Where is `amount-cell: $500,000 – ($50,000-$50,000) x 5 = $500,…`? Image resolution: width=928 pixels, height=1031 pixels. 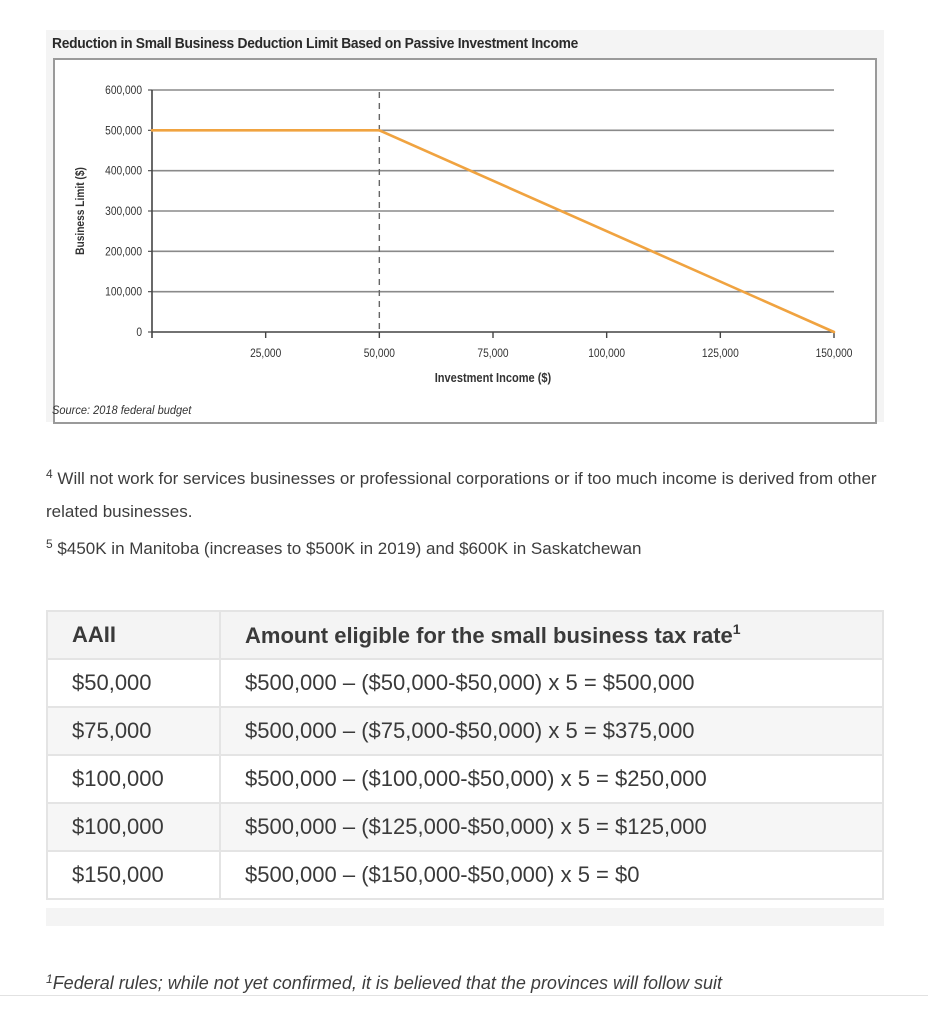
amount-cell: $500,000 – ($50,000-$50,000) x 5 = $500,… is located at coordinates (551, 683).